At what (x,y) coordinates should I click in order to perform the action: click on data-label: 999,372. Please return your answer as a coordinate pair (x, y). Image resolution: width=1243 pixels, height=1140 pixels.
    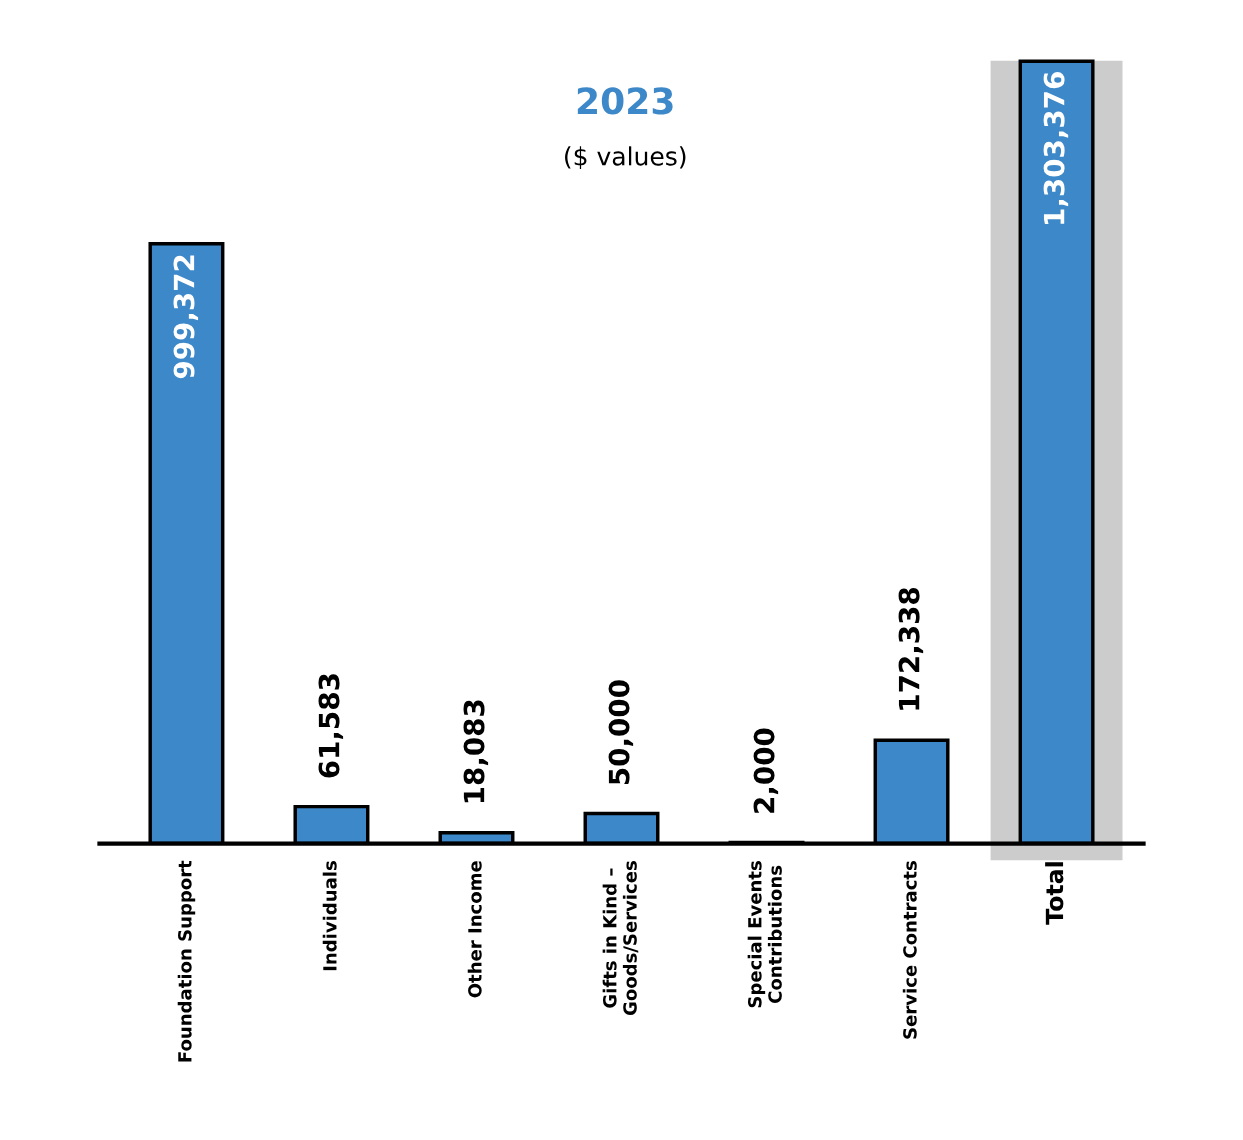
    Looking at the image, I should click on (186, 317).